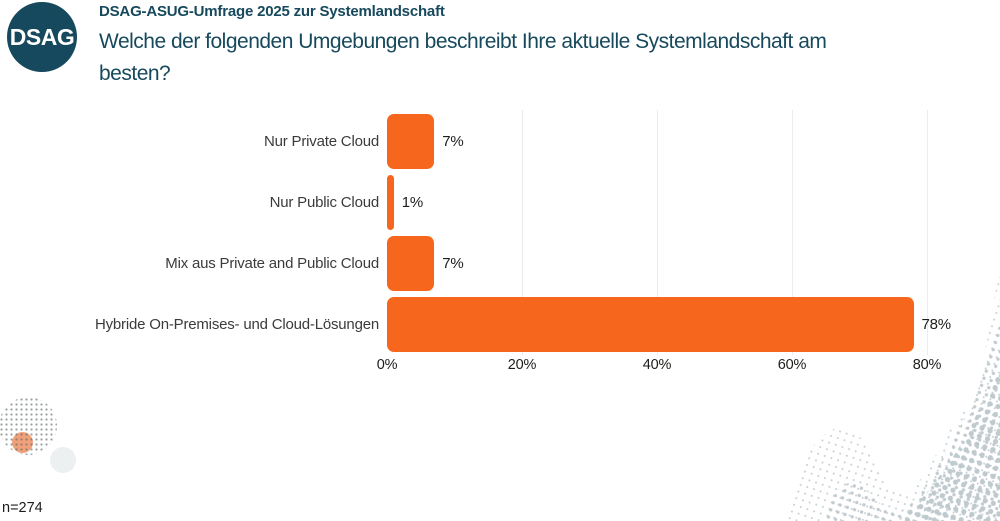 The width and height of the screenshot is (1000, 521). What do you see at coordinates (792, 365) in the screenshot?
I see `x-tick-label: 60%` at bounding box center [792, 365].